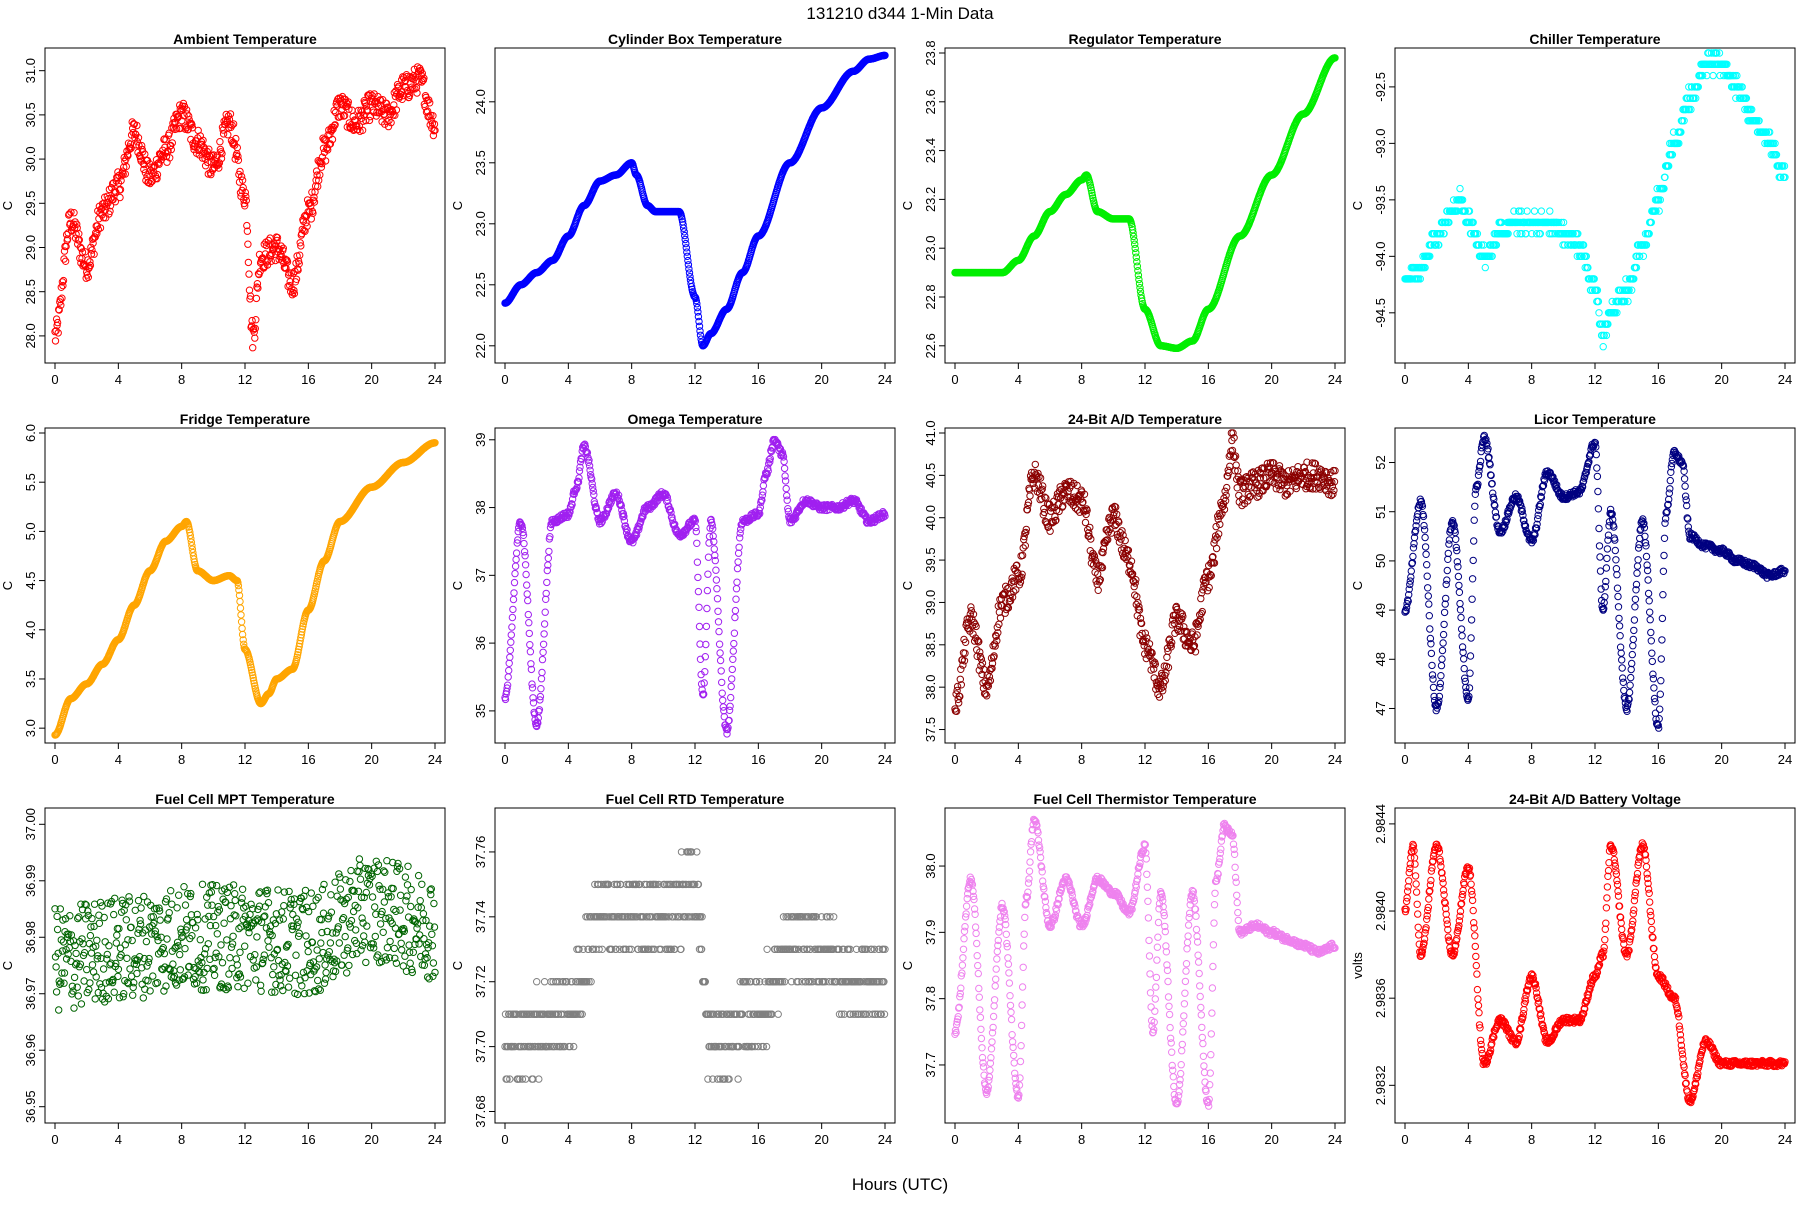 Image resolution: width=1800 pixels, height=1205 pixels. I want to click on x-tick-label: 0, so click(54, 759).